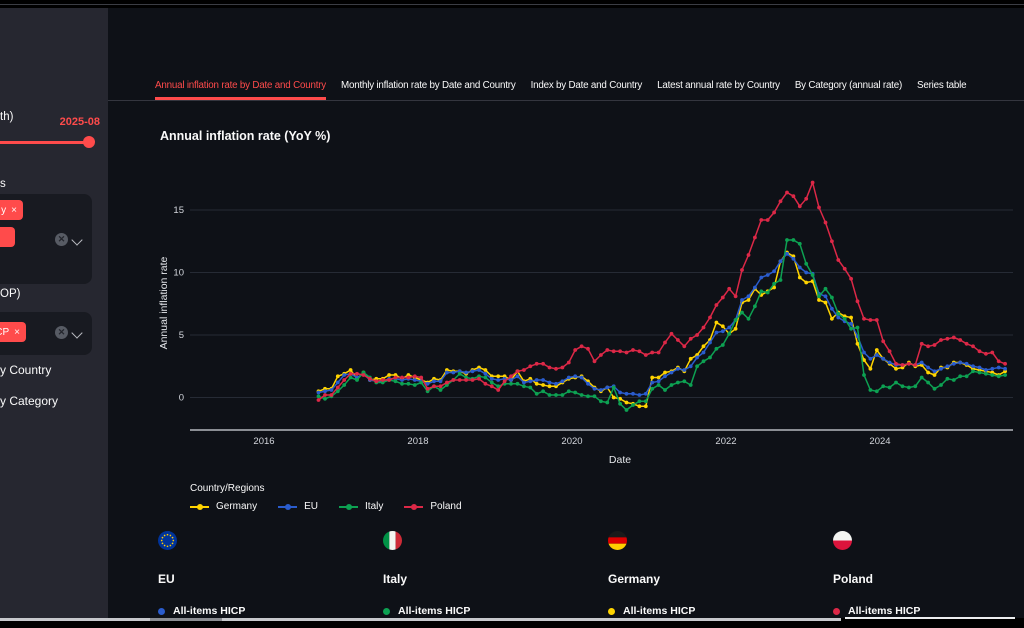 The height and width of the screenshot is (628, 1024). What do you see at coordinates (167, 540) in the screenshot?
I see `eu-flag-icon` at bounding box center [167, 540].